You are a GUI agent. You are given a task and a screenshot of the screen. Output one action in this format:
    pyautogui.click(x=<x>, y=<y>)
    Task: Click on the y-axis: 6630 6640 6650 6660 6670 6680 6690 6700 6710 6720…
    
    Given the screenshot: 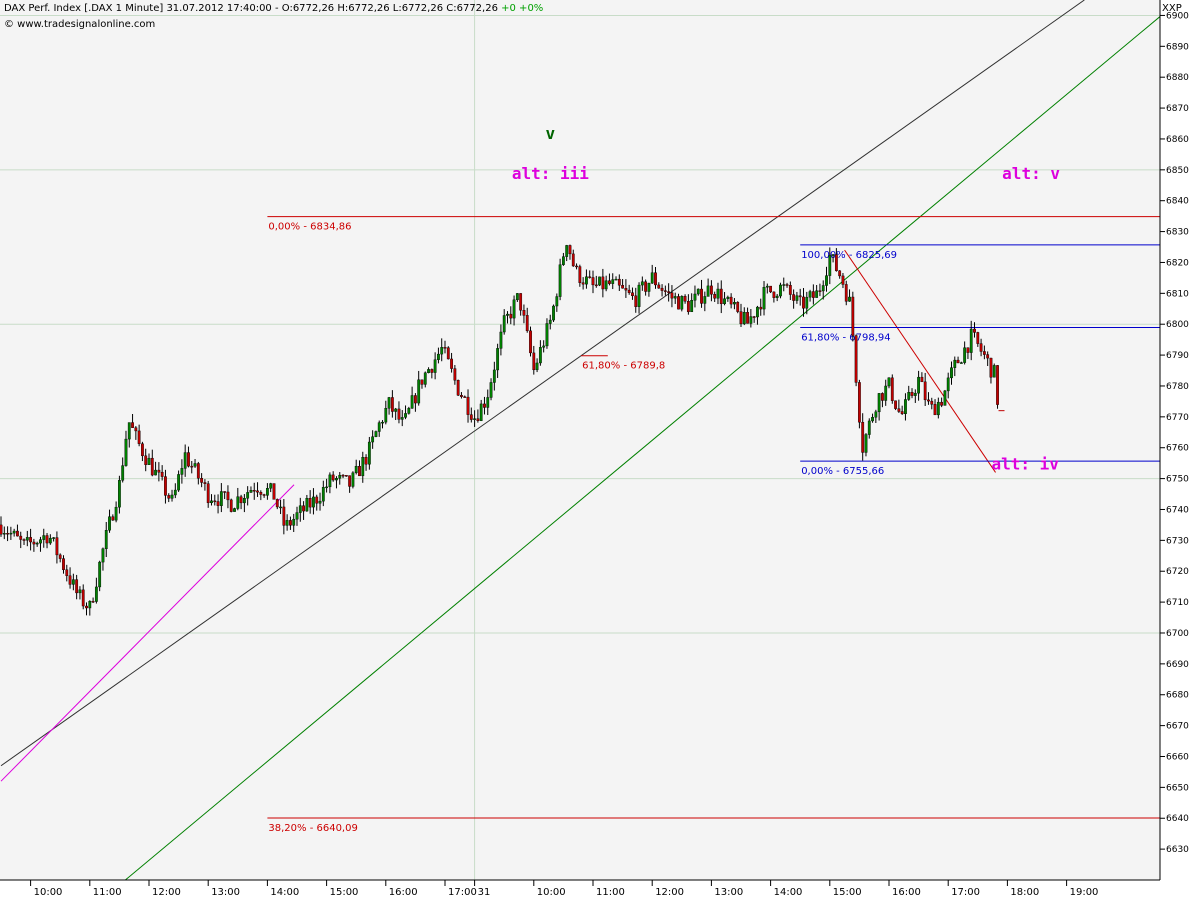 What is the action you would take?
    pyautogui.click(x=1174, y=440)
    